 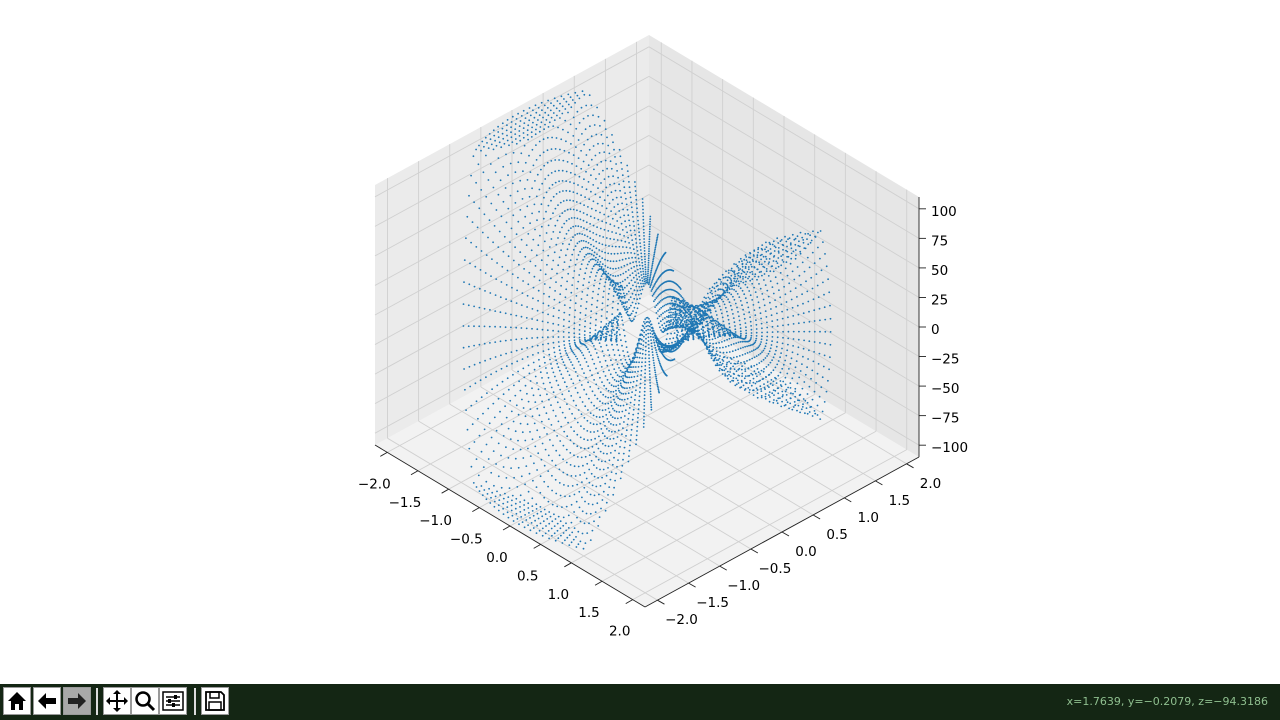 I want to click on forward-button, so click(x=77, y=701).